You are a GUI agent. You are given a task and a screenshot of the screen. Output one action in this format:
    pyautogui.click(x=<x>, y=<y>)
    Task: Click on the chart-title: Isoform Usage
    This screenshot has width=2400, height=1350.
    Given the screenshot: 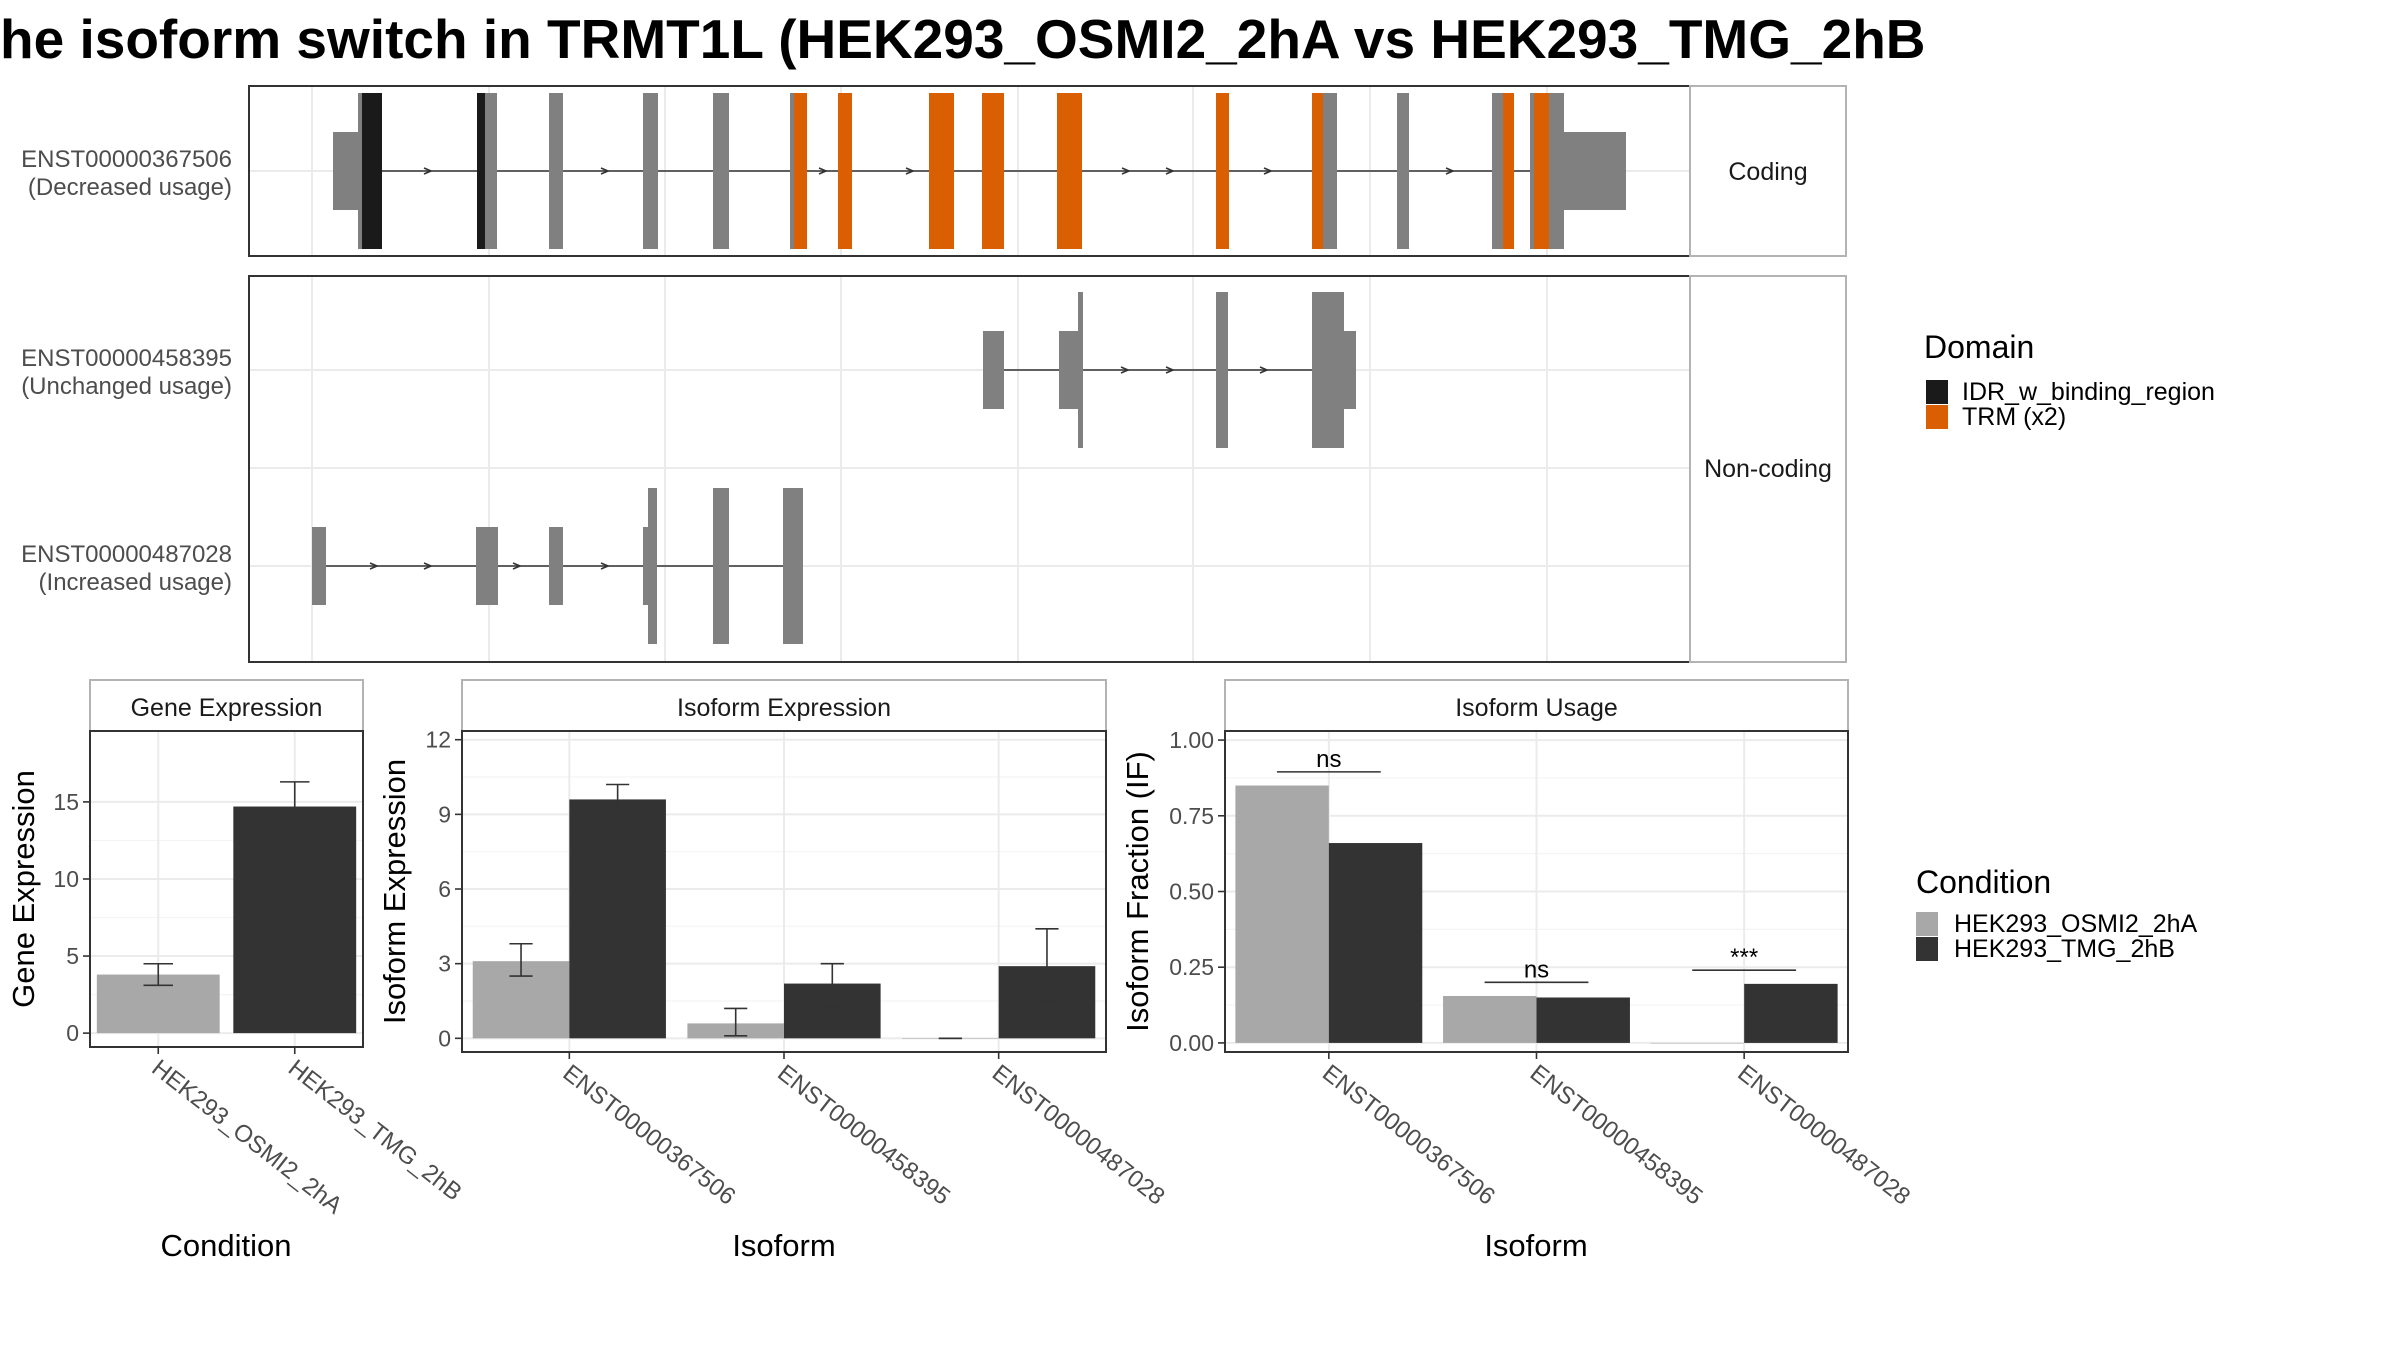 What is the action you would take?
    pyautogui.click(x=1536, y=708)
    